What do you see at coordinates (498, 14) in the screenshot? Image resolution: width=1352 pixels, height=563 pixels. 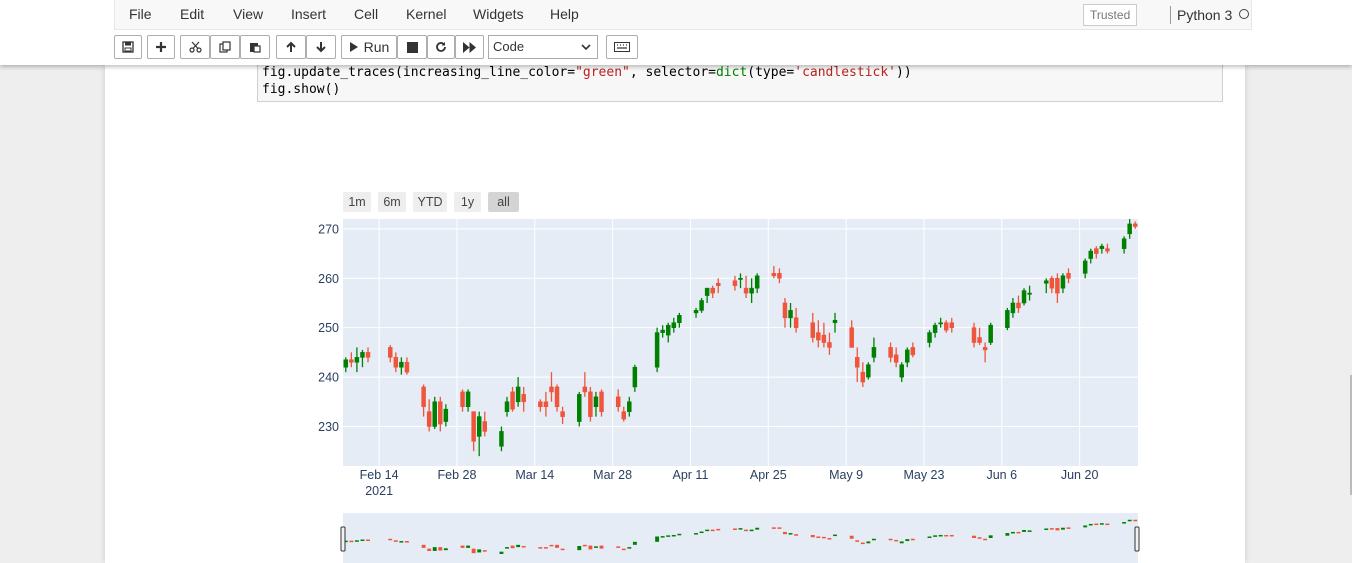 I see `menu-widgets: Widgets` at bounding box center [498, 14].